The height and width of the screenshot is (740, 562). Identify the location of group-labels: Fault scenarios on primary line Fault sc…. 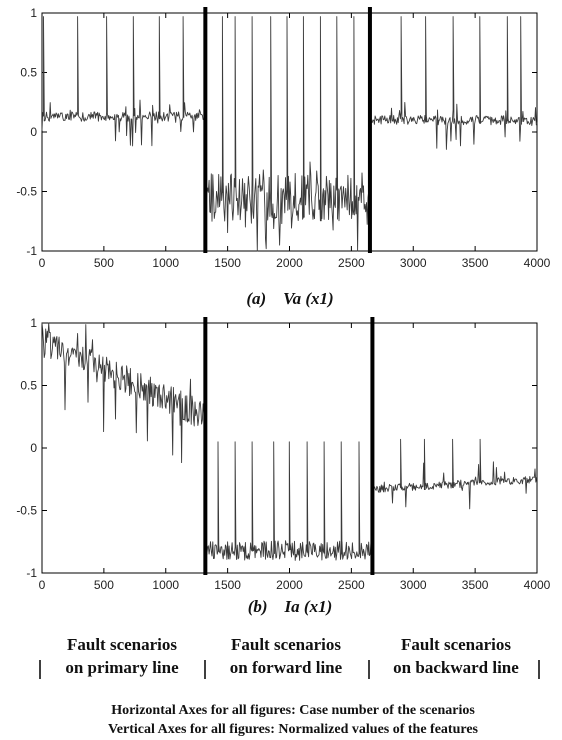
(289, 657).